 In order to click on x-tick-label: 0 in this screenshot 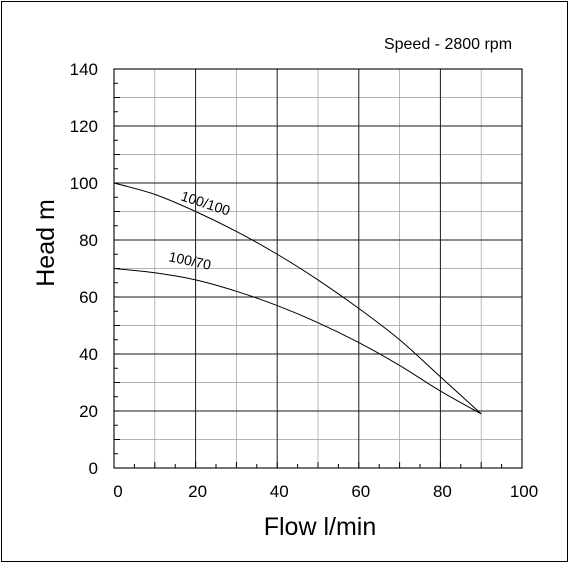, I will do `click(117, 491)`.